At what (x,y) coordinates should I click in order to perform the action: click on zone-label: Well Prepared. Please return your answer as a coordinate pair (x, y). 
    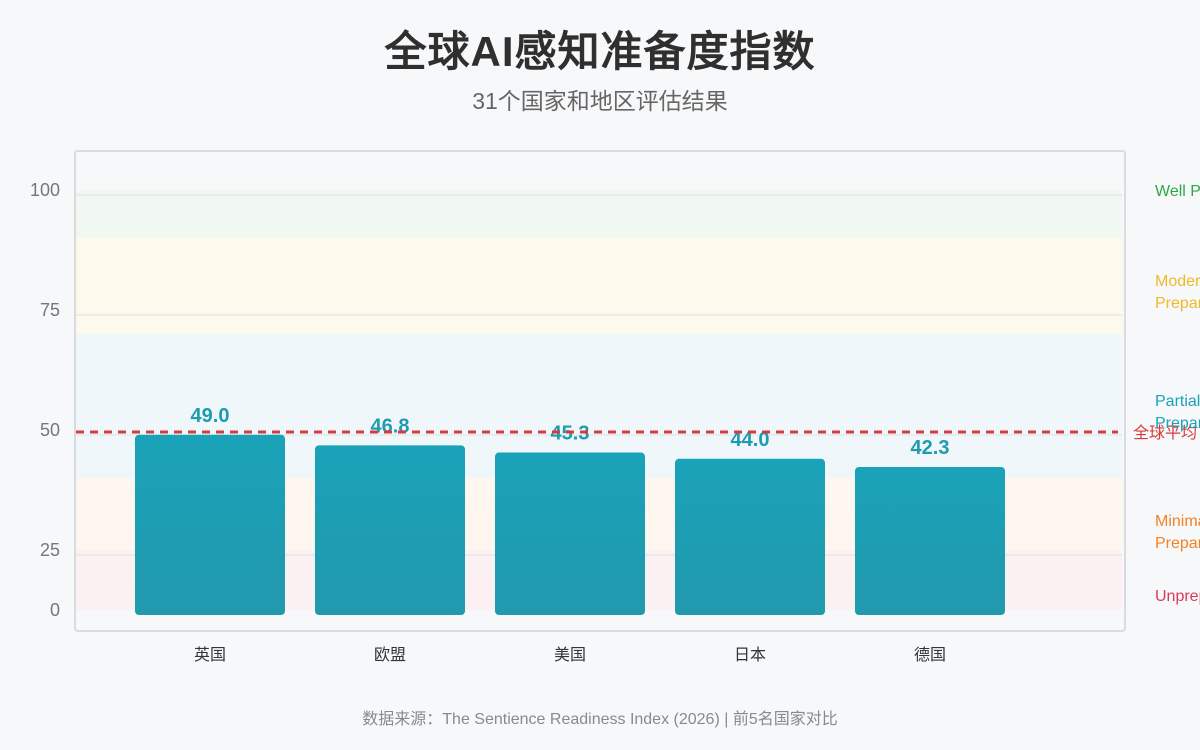
    Looking at the image, I should click on (1177, 191).